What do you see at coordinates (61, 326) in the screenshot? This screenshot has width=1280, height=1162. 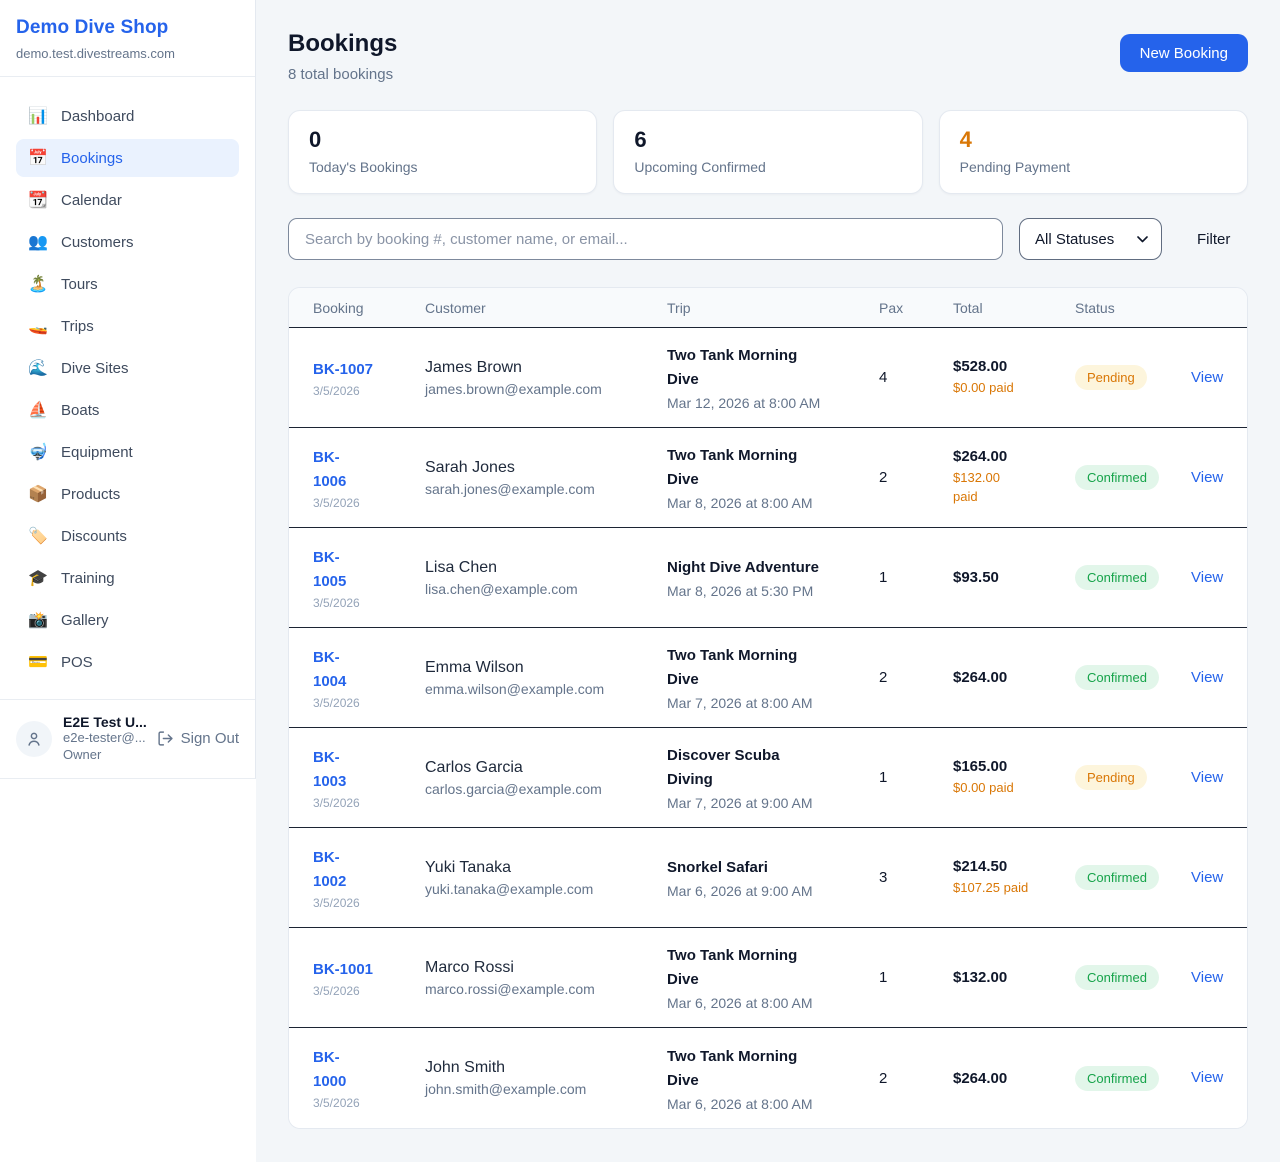 I see `sidebar-item-trips: 🚤 Trips` at bounding box center [61, 326].